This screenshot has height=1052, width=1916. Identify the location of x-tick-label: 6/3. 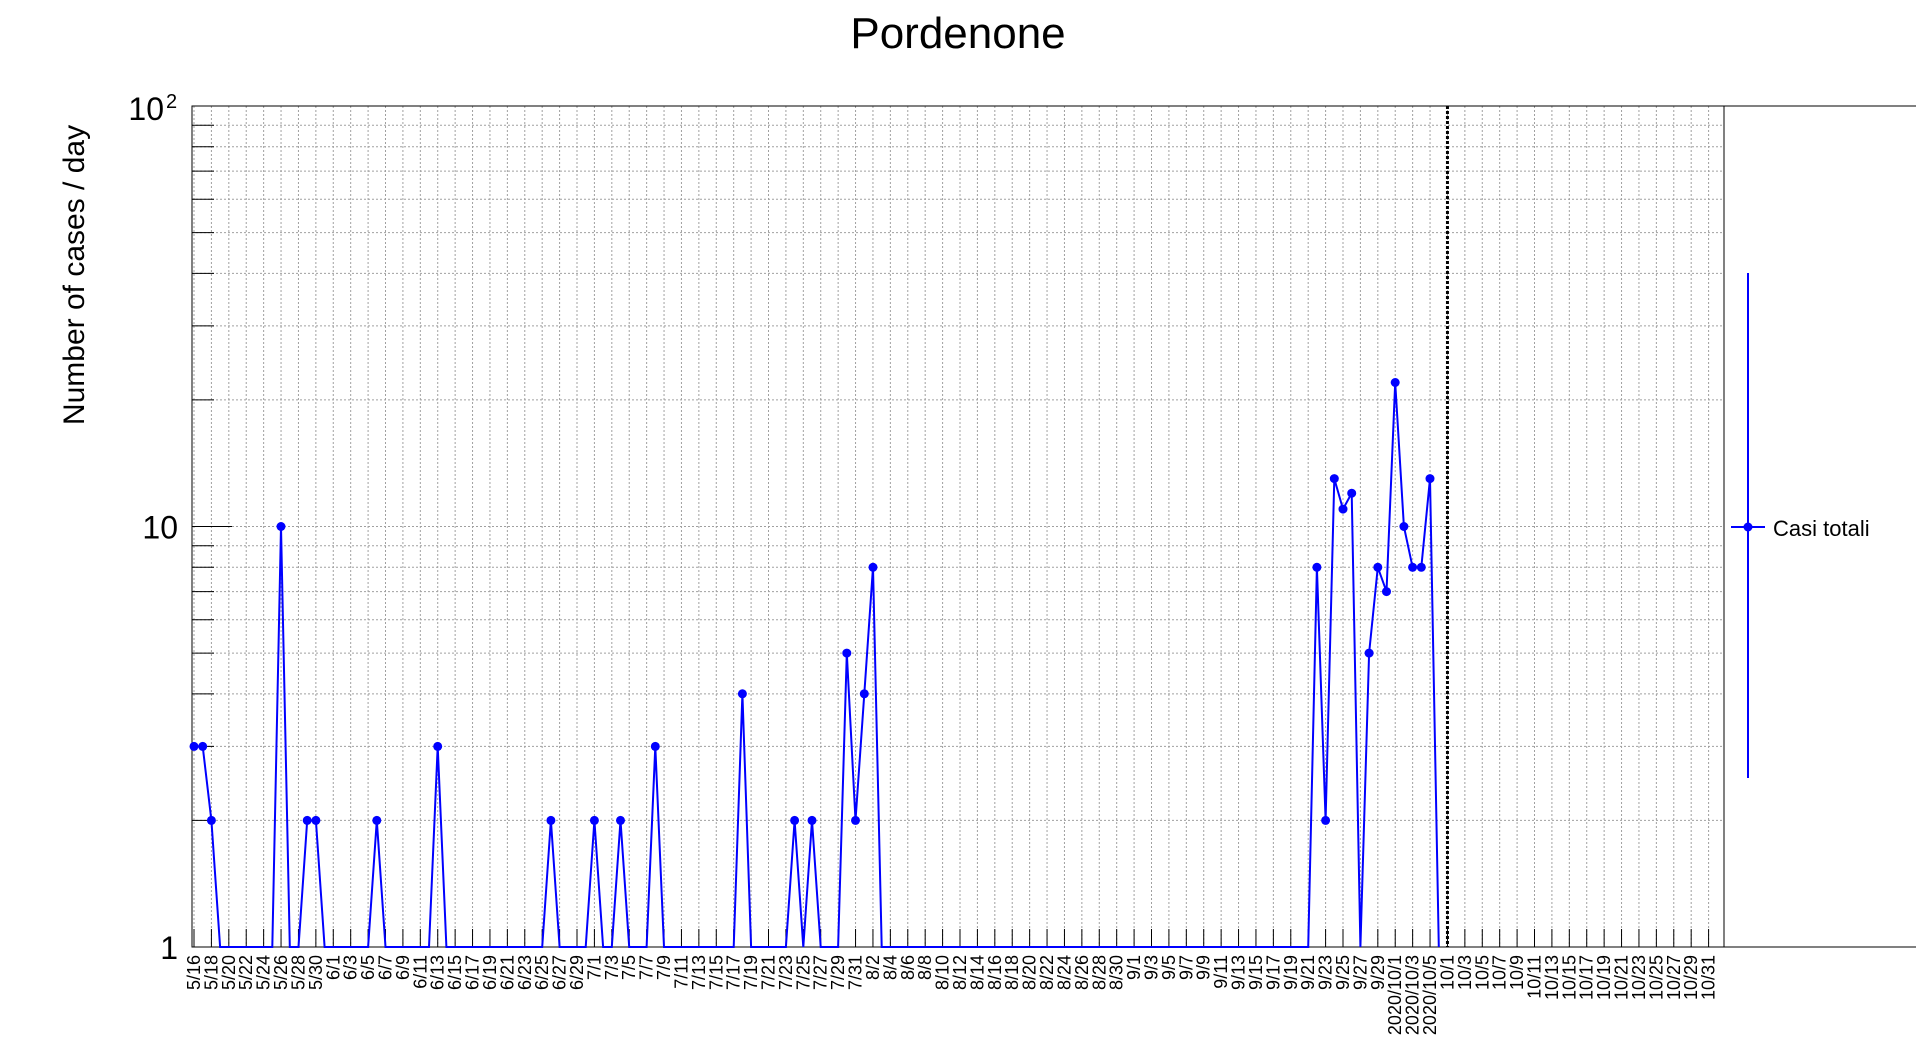
(351, 967).